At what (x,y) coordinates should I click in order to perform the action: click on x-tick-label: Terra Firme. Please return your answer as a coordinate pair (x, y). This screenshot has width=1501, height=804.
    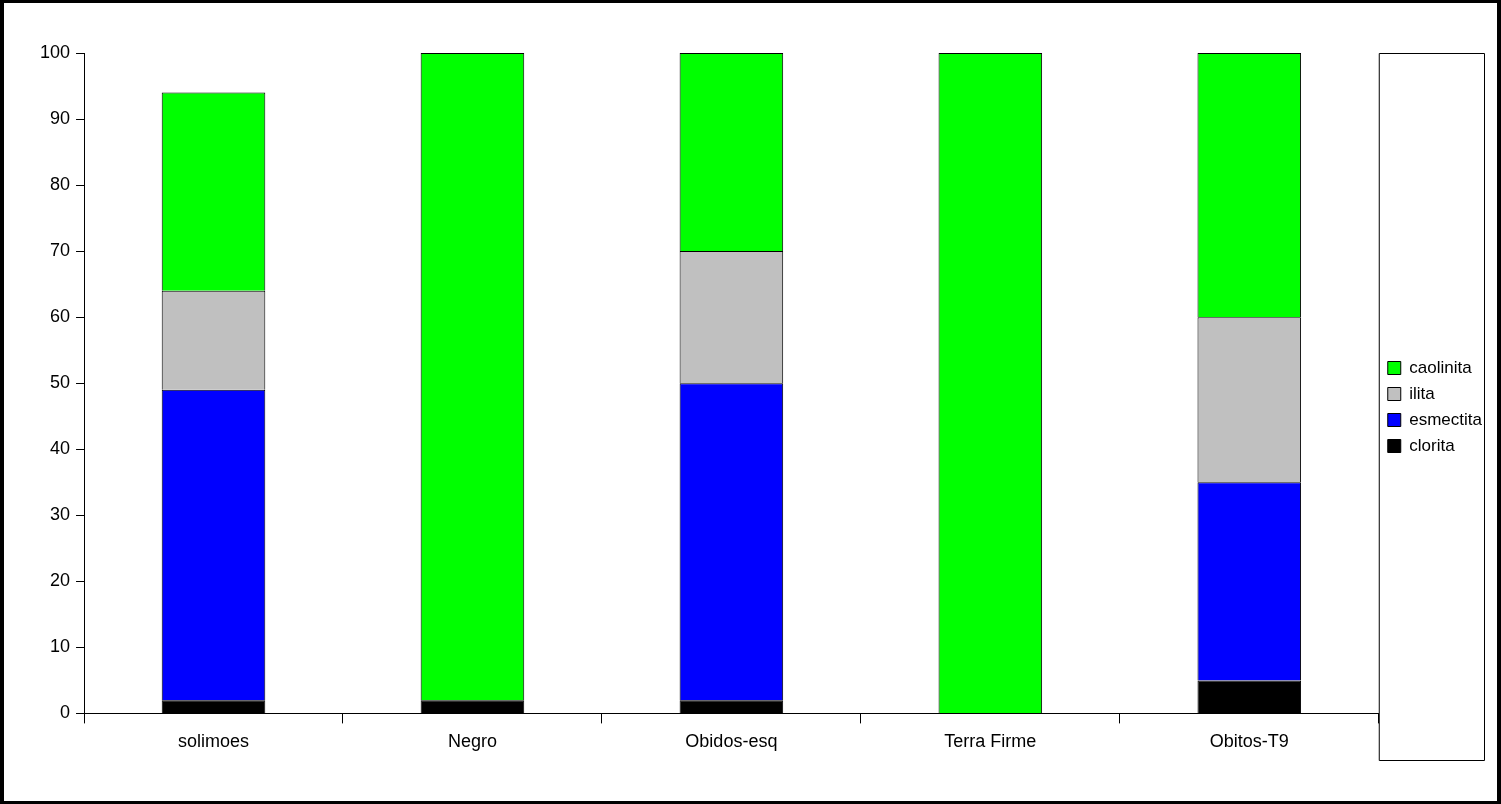
    Looking at the image, I should click on (990, 741).